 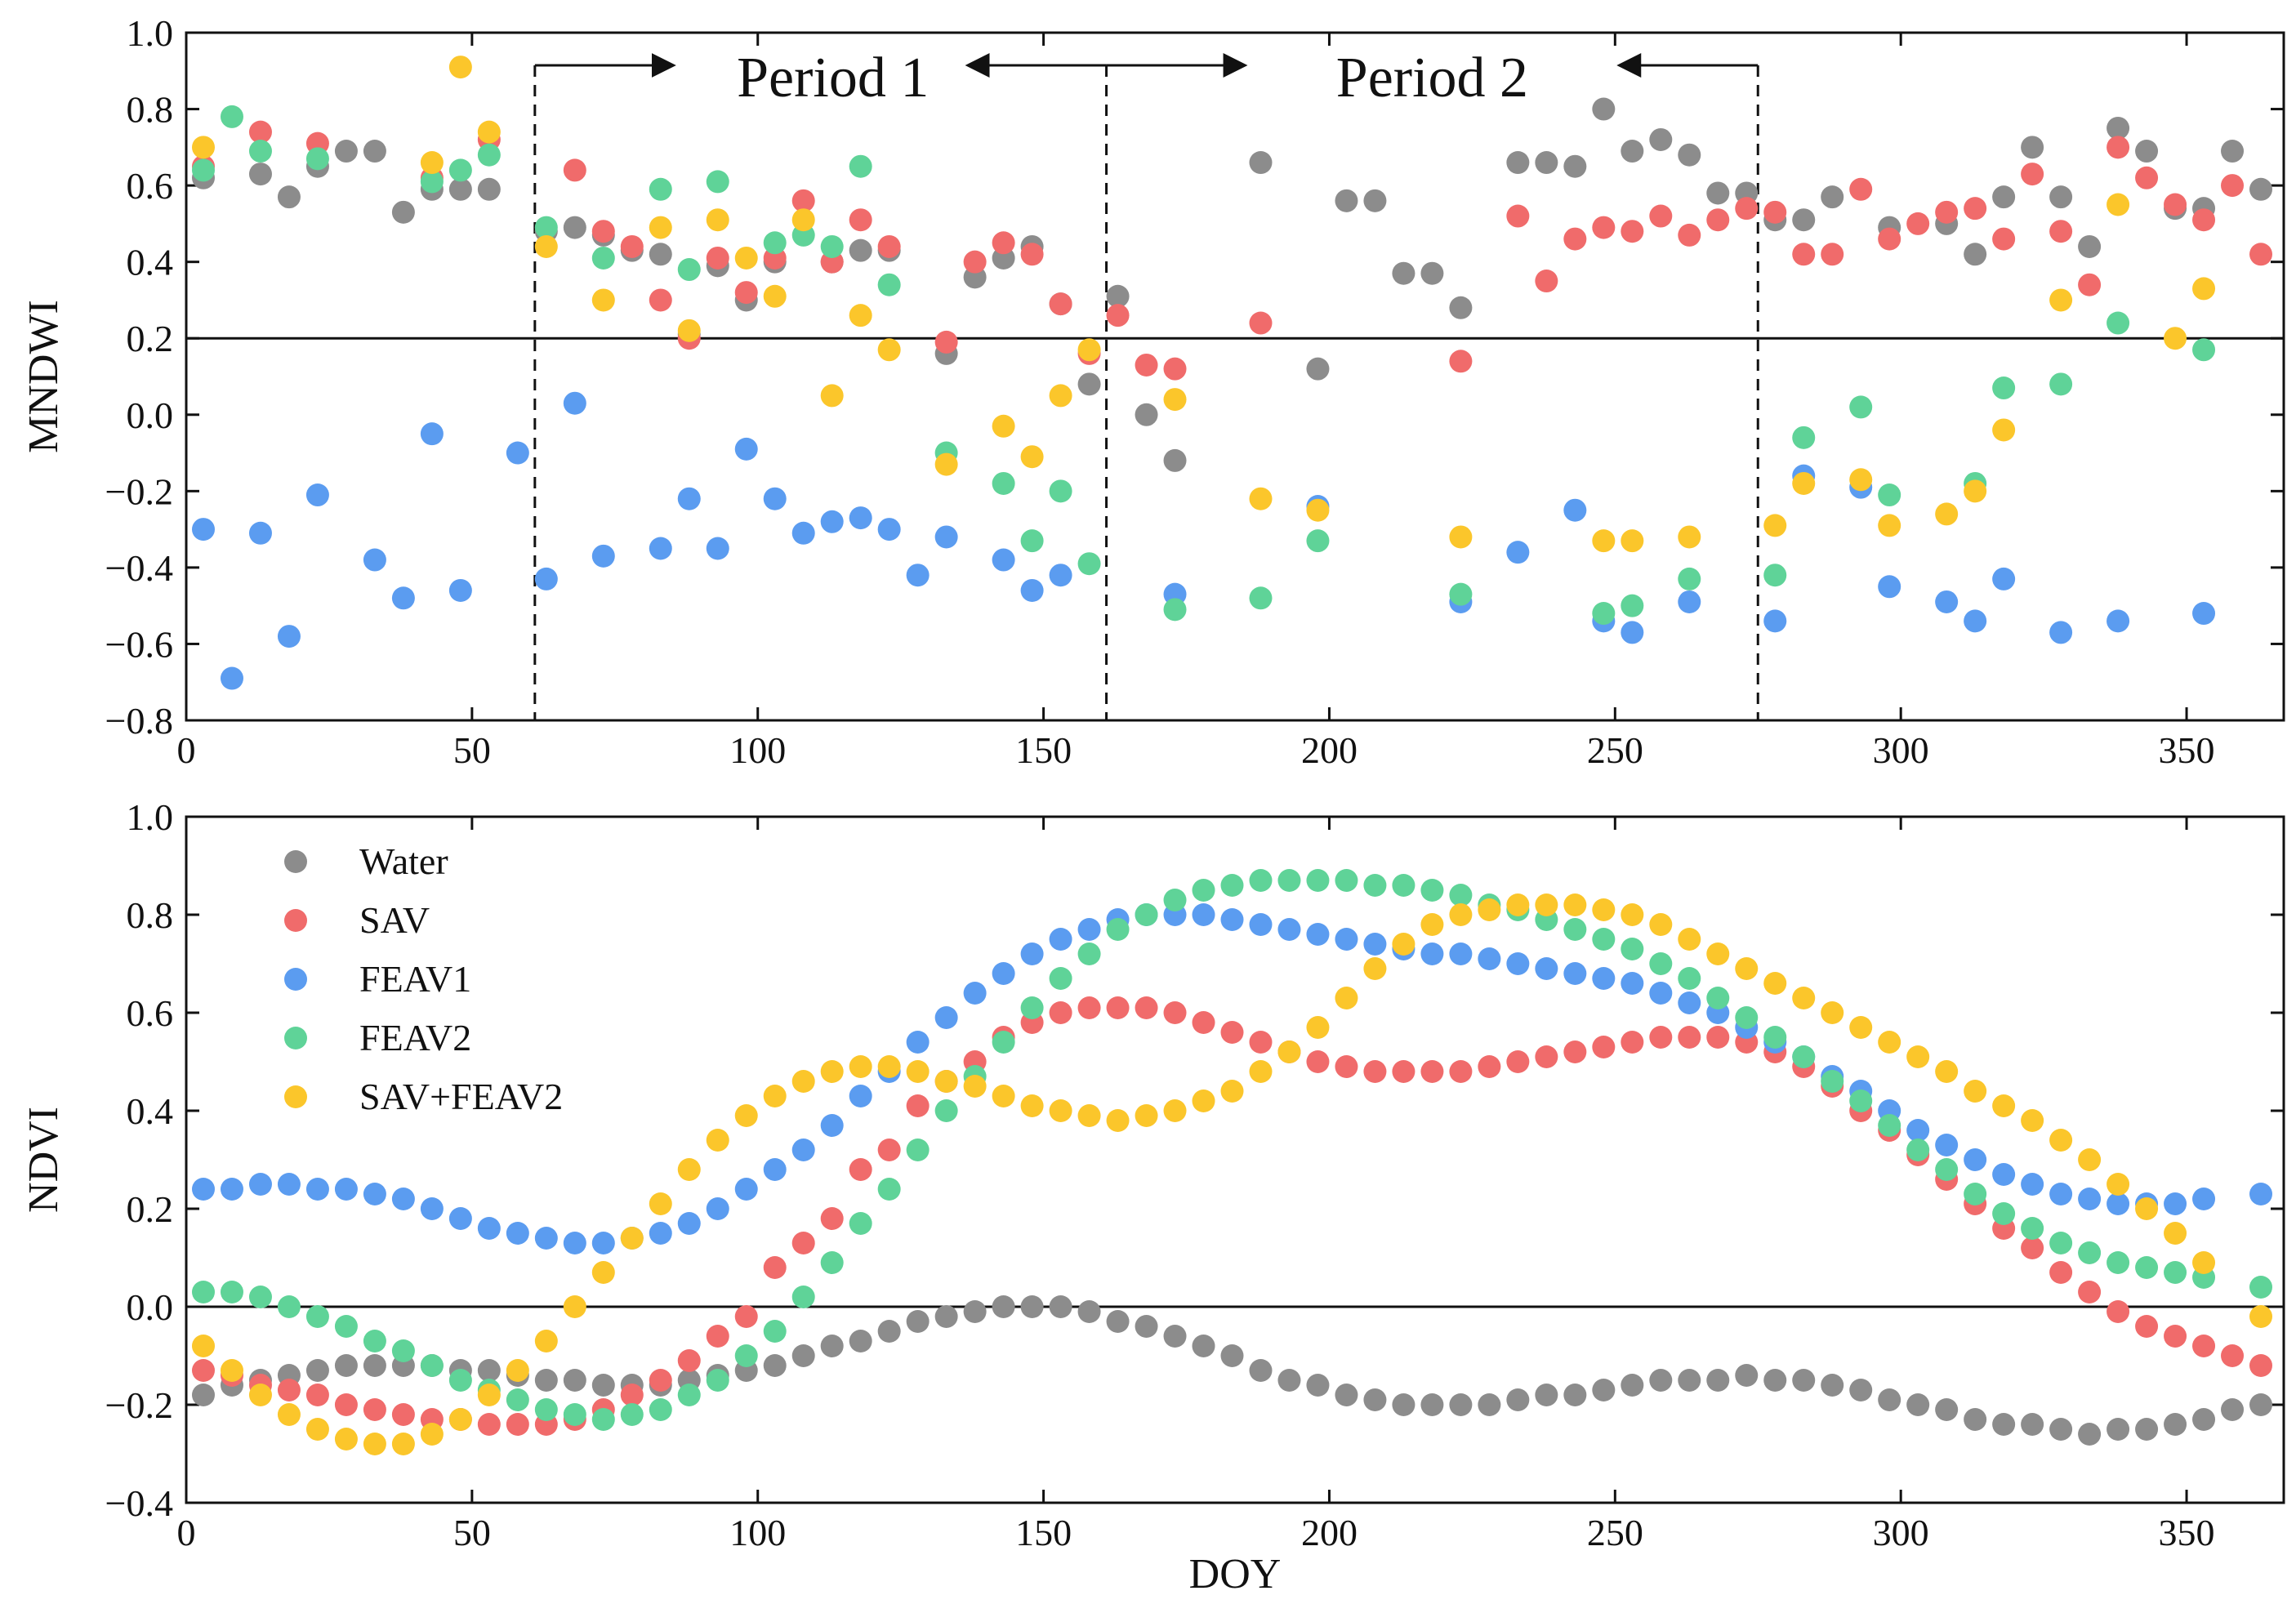 I want to click on y-axis-label: MNDWI, so click(x=43, y=376).